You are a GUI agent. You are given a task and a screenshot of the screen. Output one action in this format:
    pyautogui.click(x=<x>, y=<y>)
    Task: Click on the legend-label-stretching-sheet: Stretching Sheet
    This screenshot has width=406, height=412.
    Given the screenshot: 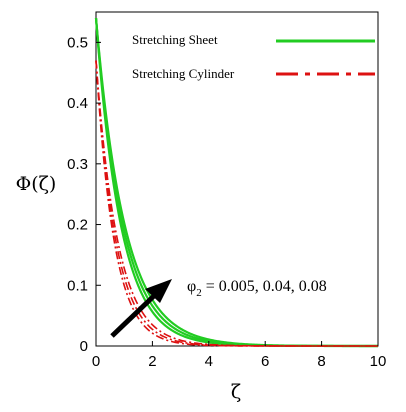 What is the action you would take?
    pyautogui.click(x=175, y=39)
    